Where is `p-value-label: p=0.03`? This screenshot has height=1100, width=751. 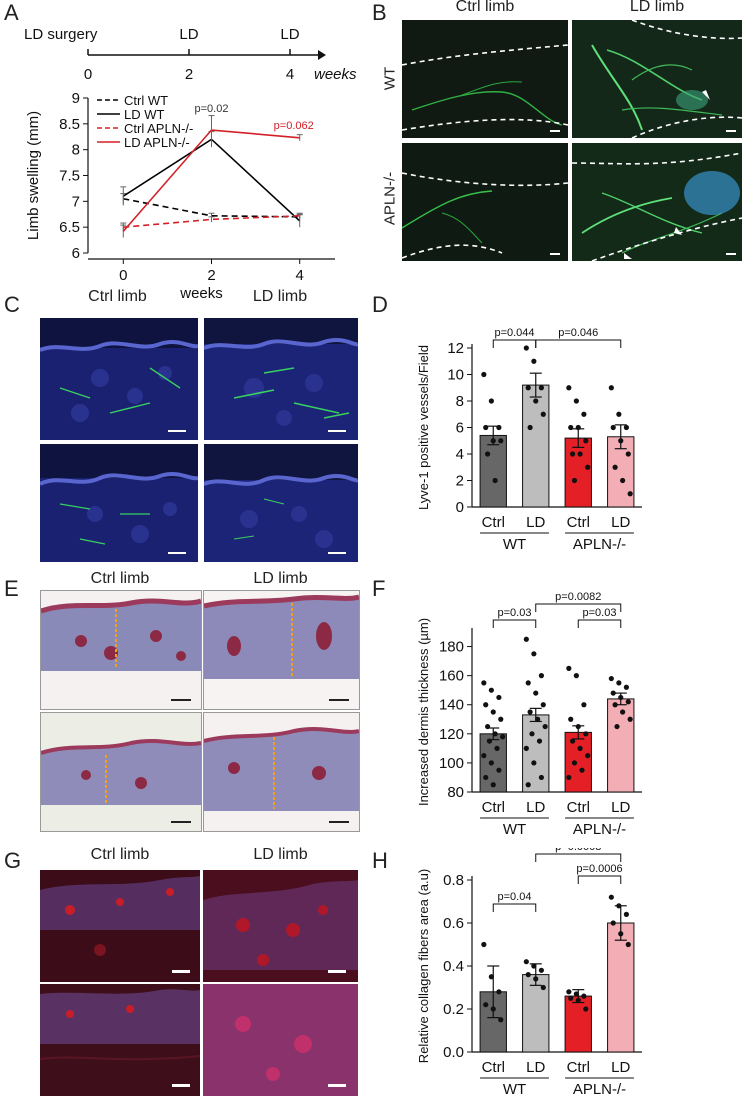
p-value-label: p=0.03 is located at coordinates (515, 613).